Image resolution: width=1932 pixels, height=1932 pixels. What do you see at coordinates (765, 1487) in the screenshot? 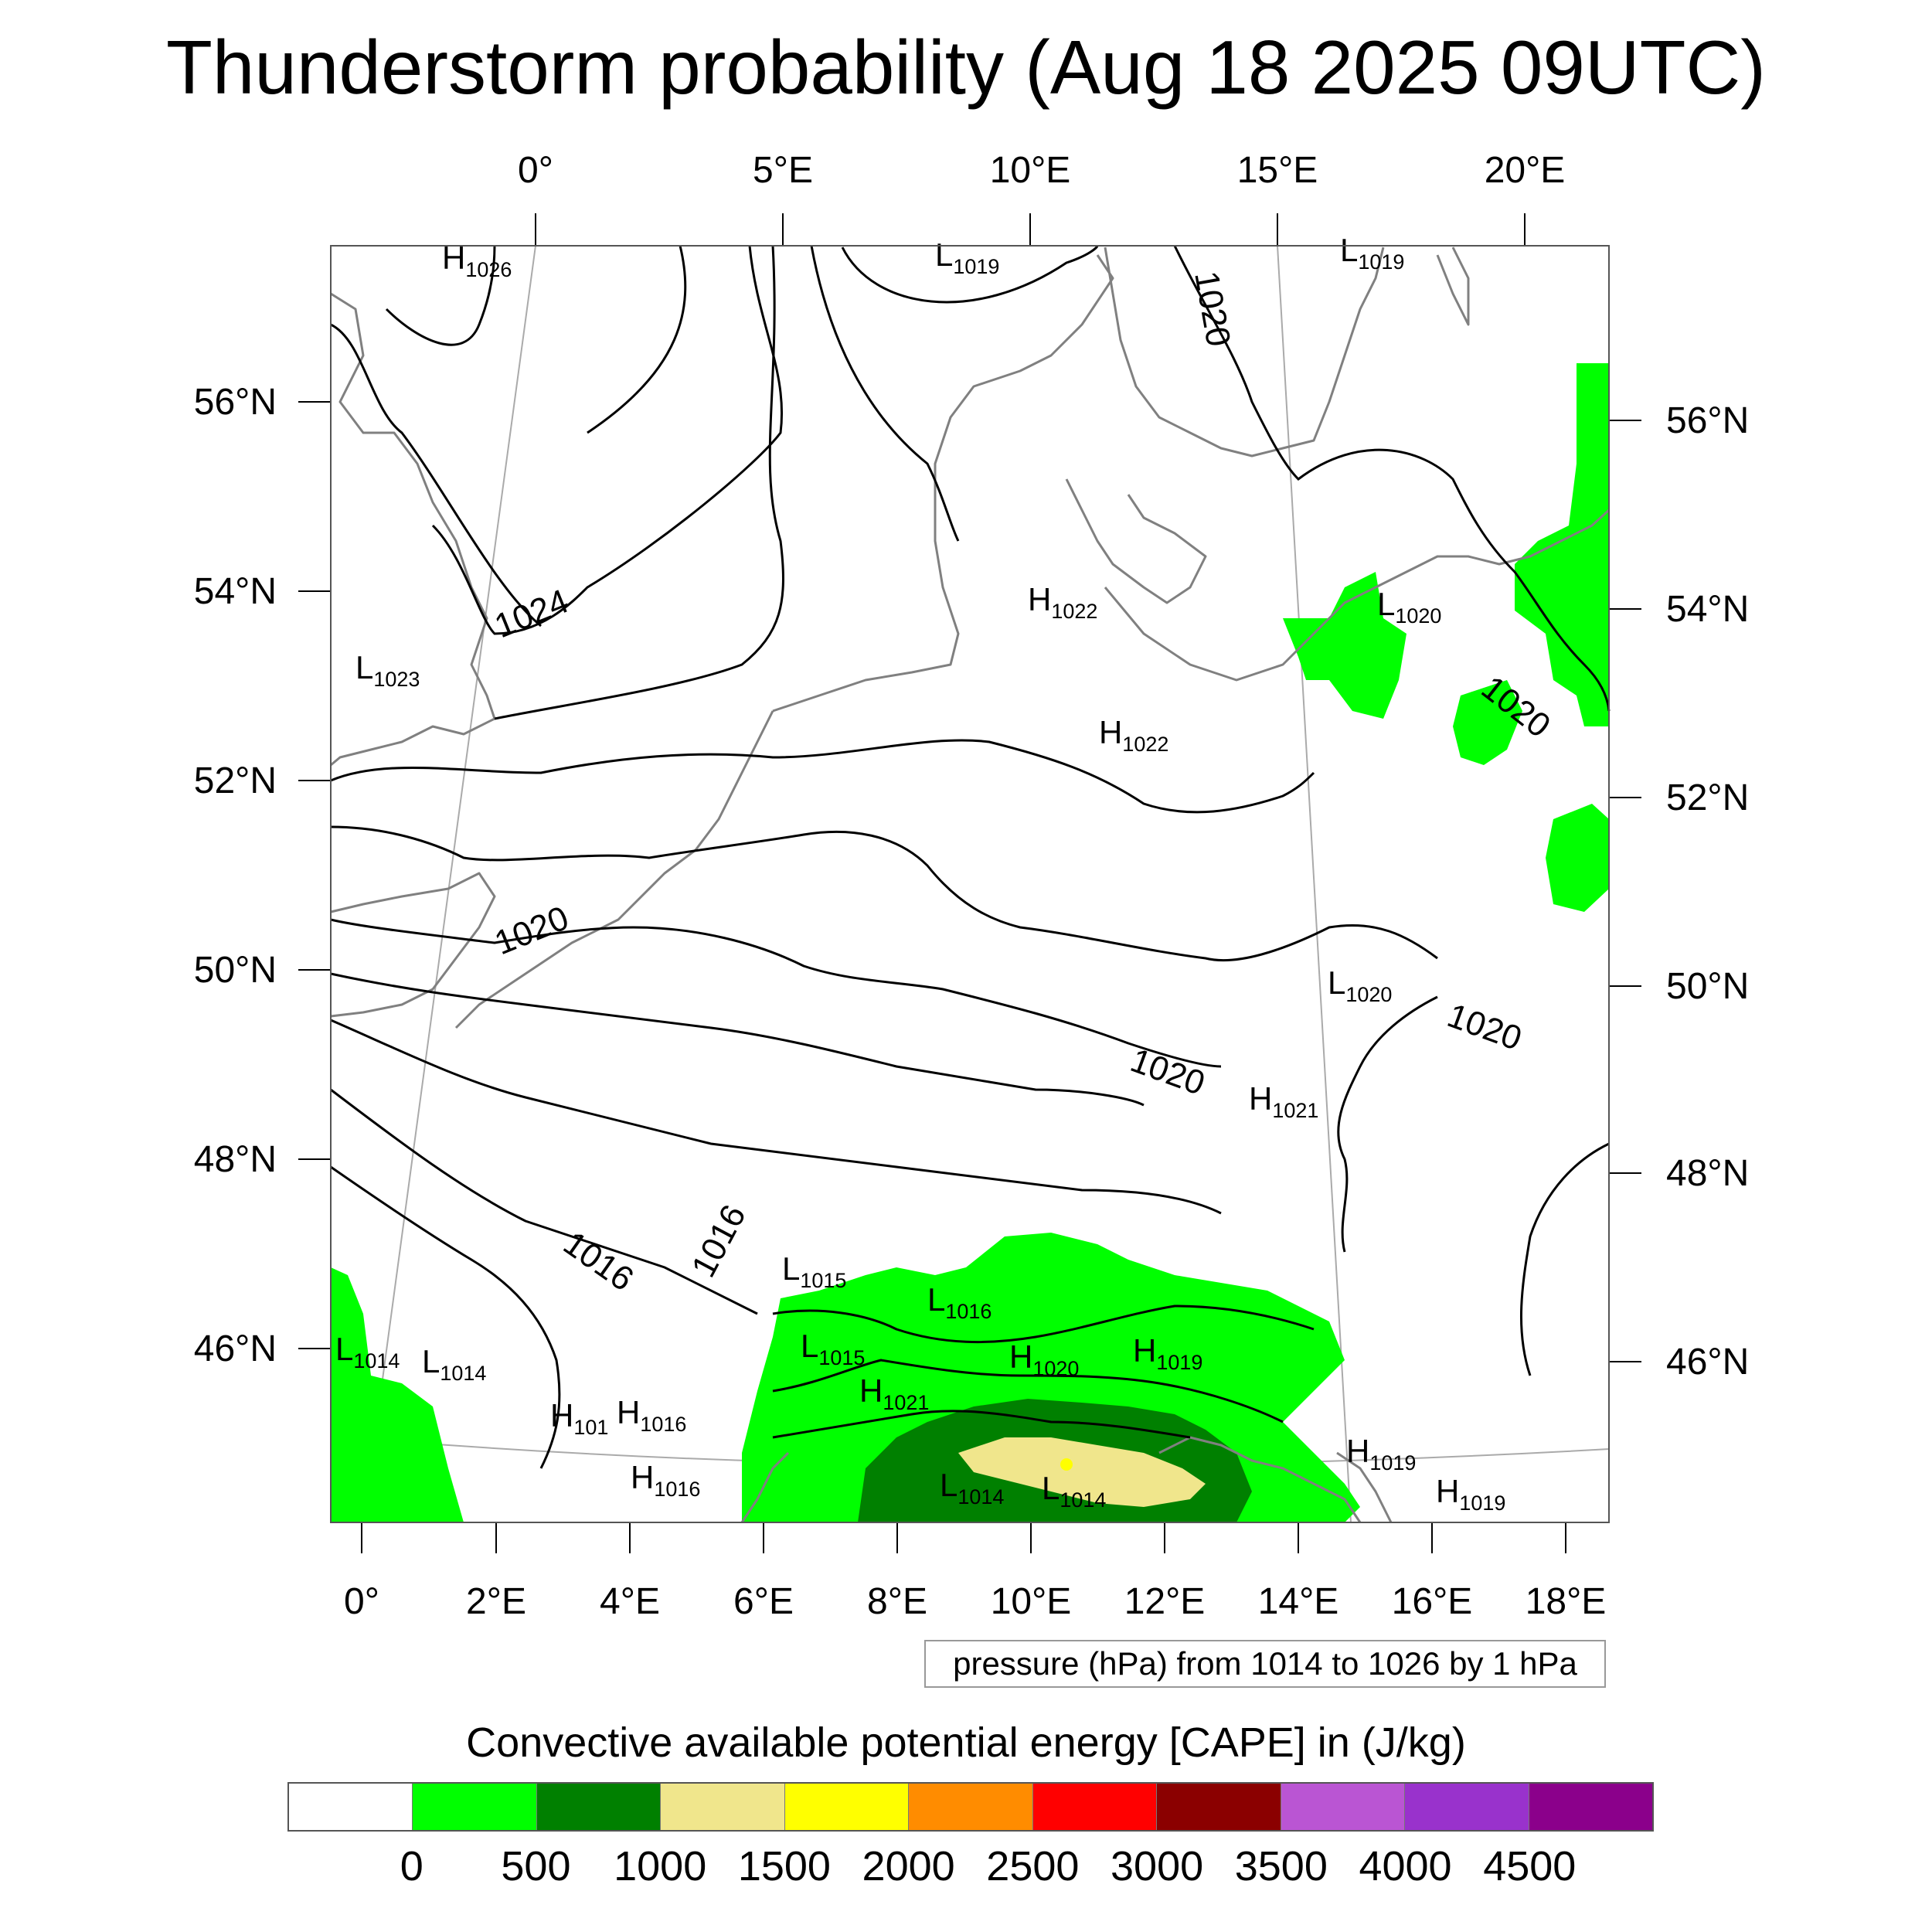
I see `coast-liguria` at bounding box center [765, 1487].